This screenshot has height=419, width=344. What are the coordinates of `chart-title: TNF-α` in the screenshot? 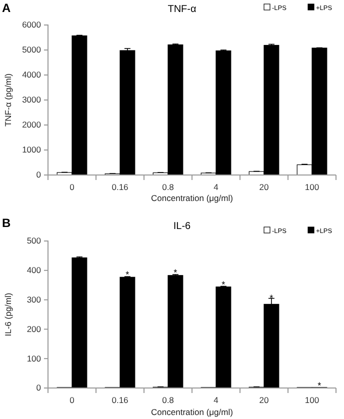 It's located at (182, 9).